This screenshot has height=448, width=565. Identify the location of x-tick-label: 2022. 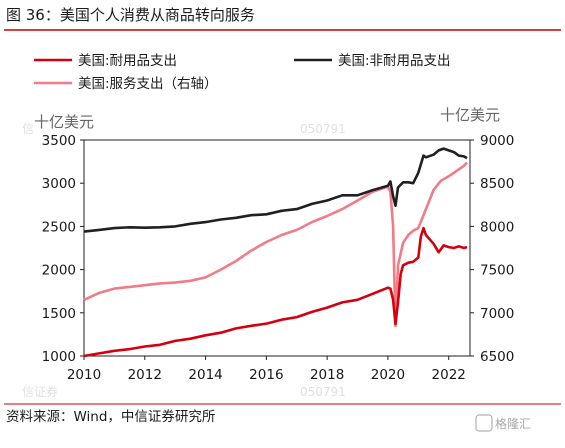
(449, 375).